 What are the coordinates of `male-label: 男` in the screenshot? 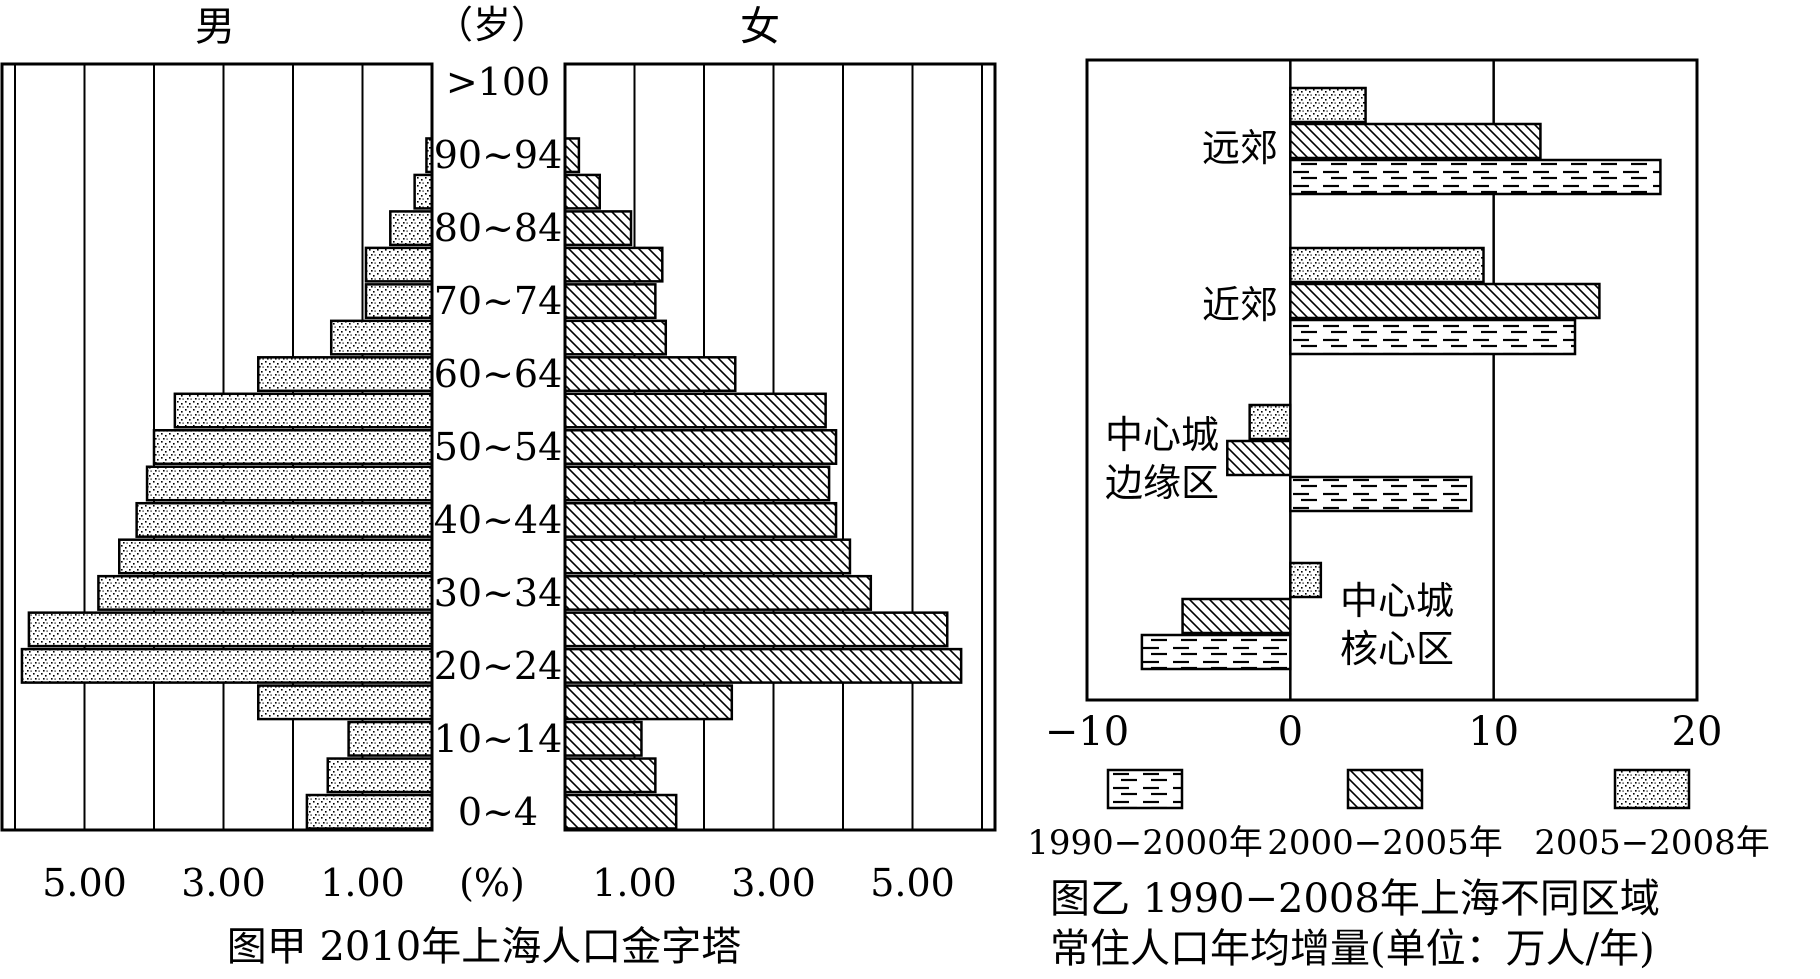 It's located at (215, 27).